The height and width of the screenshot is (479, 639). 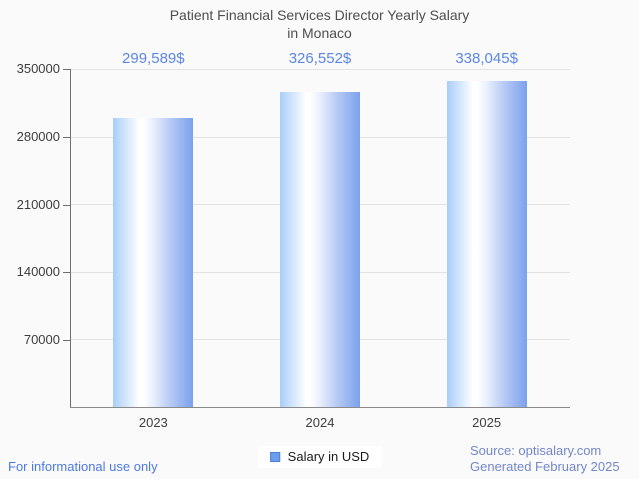 What do you see at coordinates (487, 422) in the screenshot?
I see `x-label-2025: 2025` at bounding box center [487, 422].